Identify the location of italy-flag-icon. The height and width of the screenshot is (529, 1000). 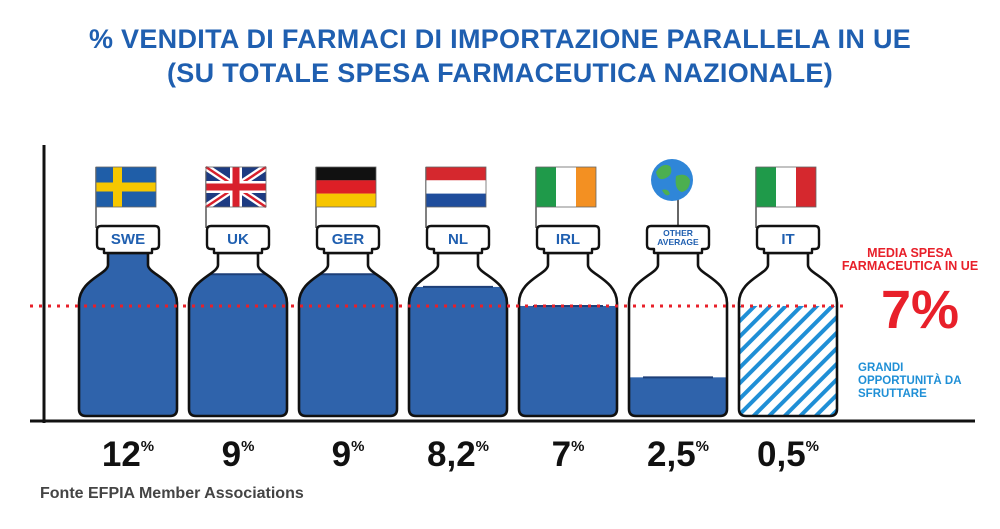
(786, 197).